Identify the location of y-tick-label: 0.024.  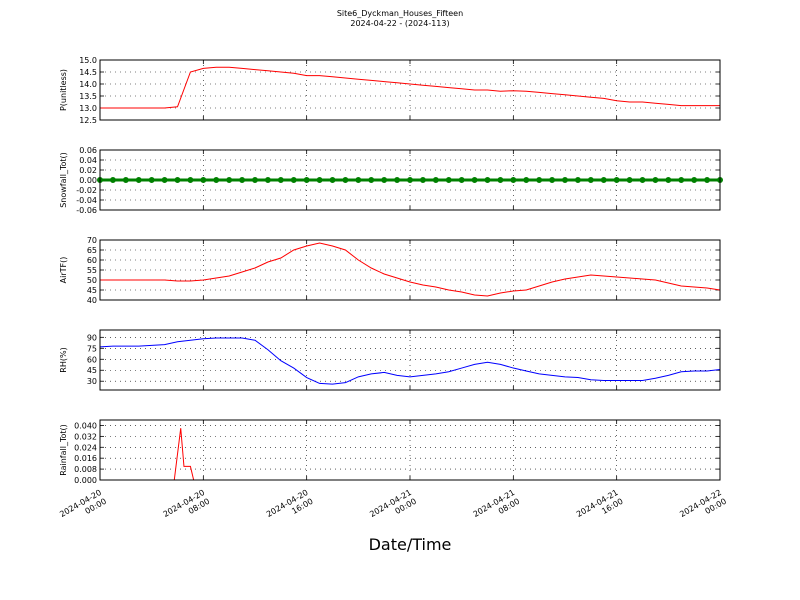
(85, 447).